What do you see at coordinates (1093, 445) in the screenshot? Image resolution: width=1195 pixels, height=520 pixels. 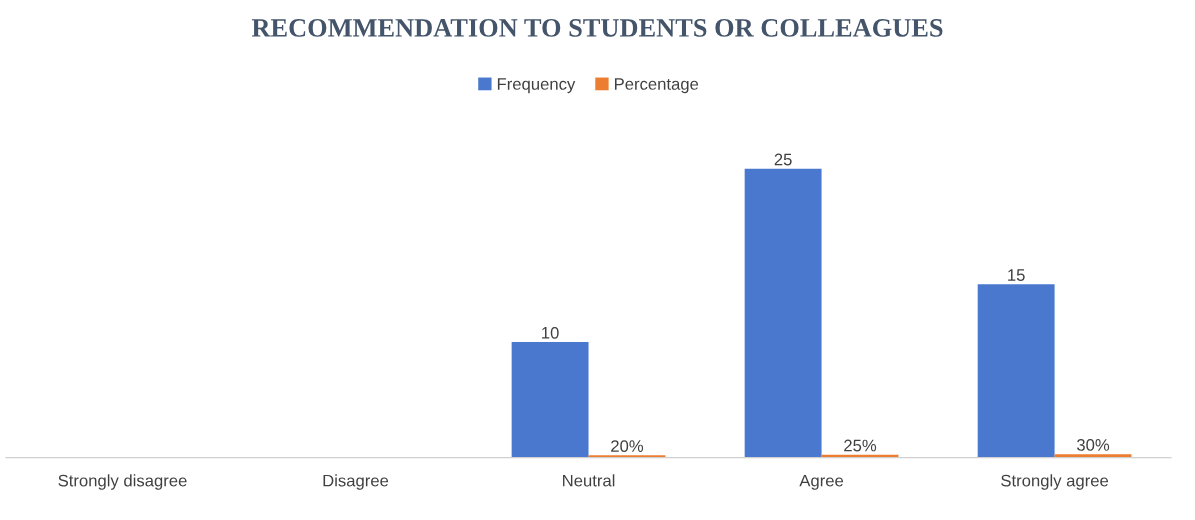 I see `data-label: 30%` at bounding box center [1093, 445].